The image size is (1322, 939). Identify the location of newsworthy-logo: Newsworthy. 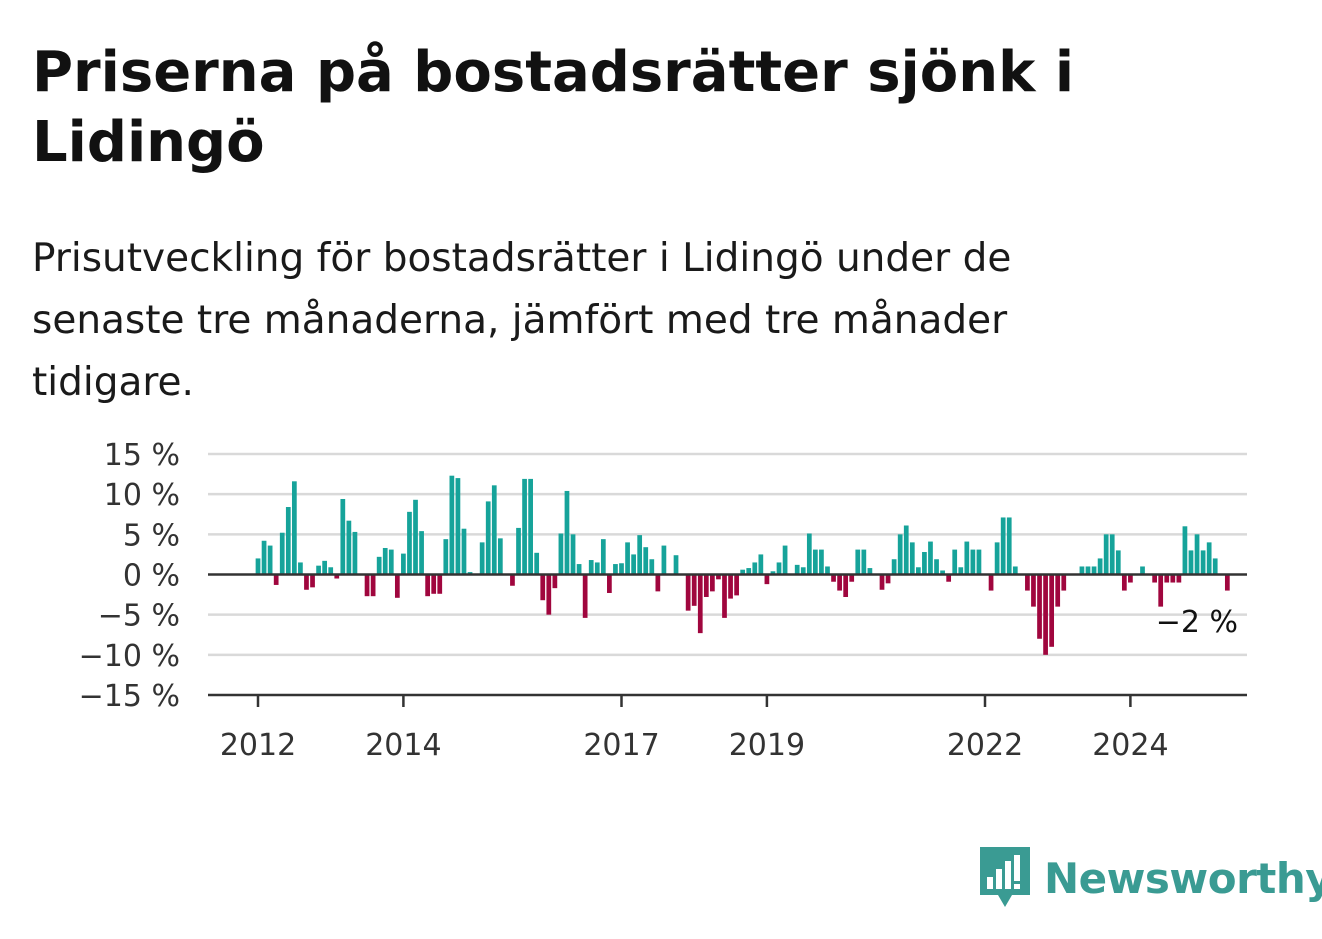
(1151, 877).